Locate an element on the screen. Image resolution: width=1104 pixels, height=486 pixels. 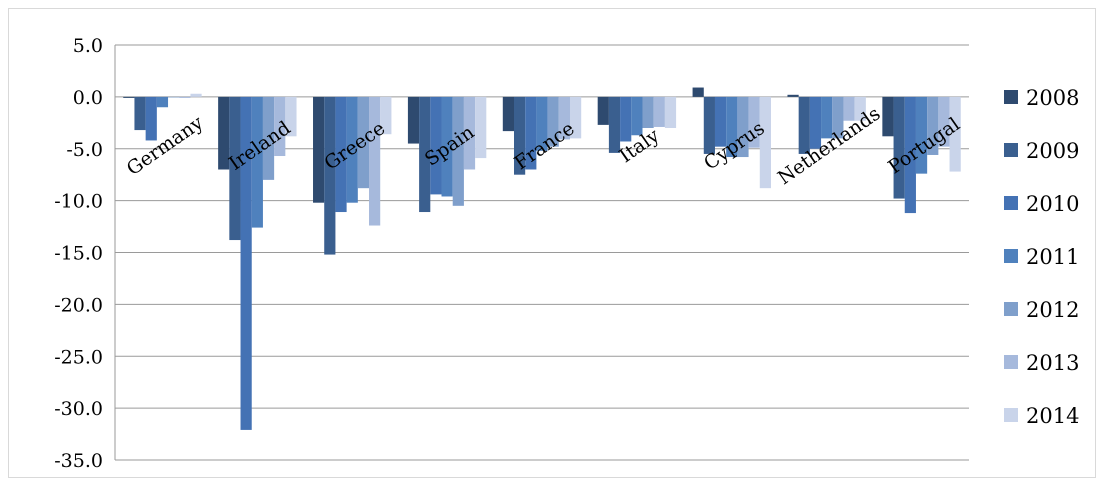
bar-france-2009 is located at coordinates (520, 135).